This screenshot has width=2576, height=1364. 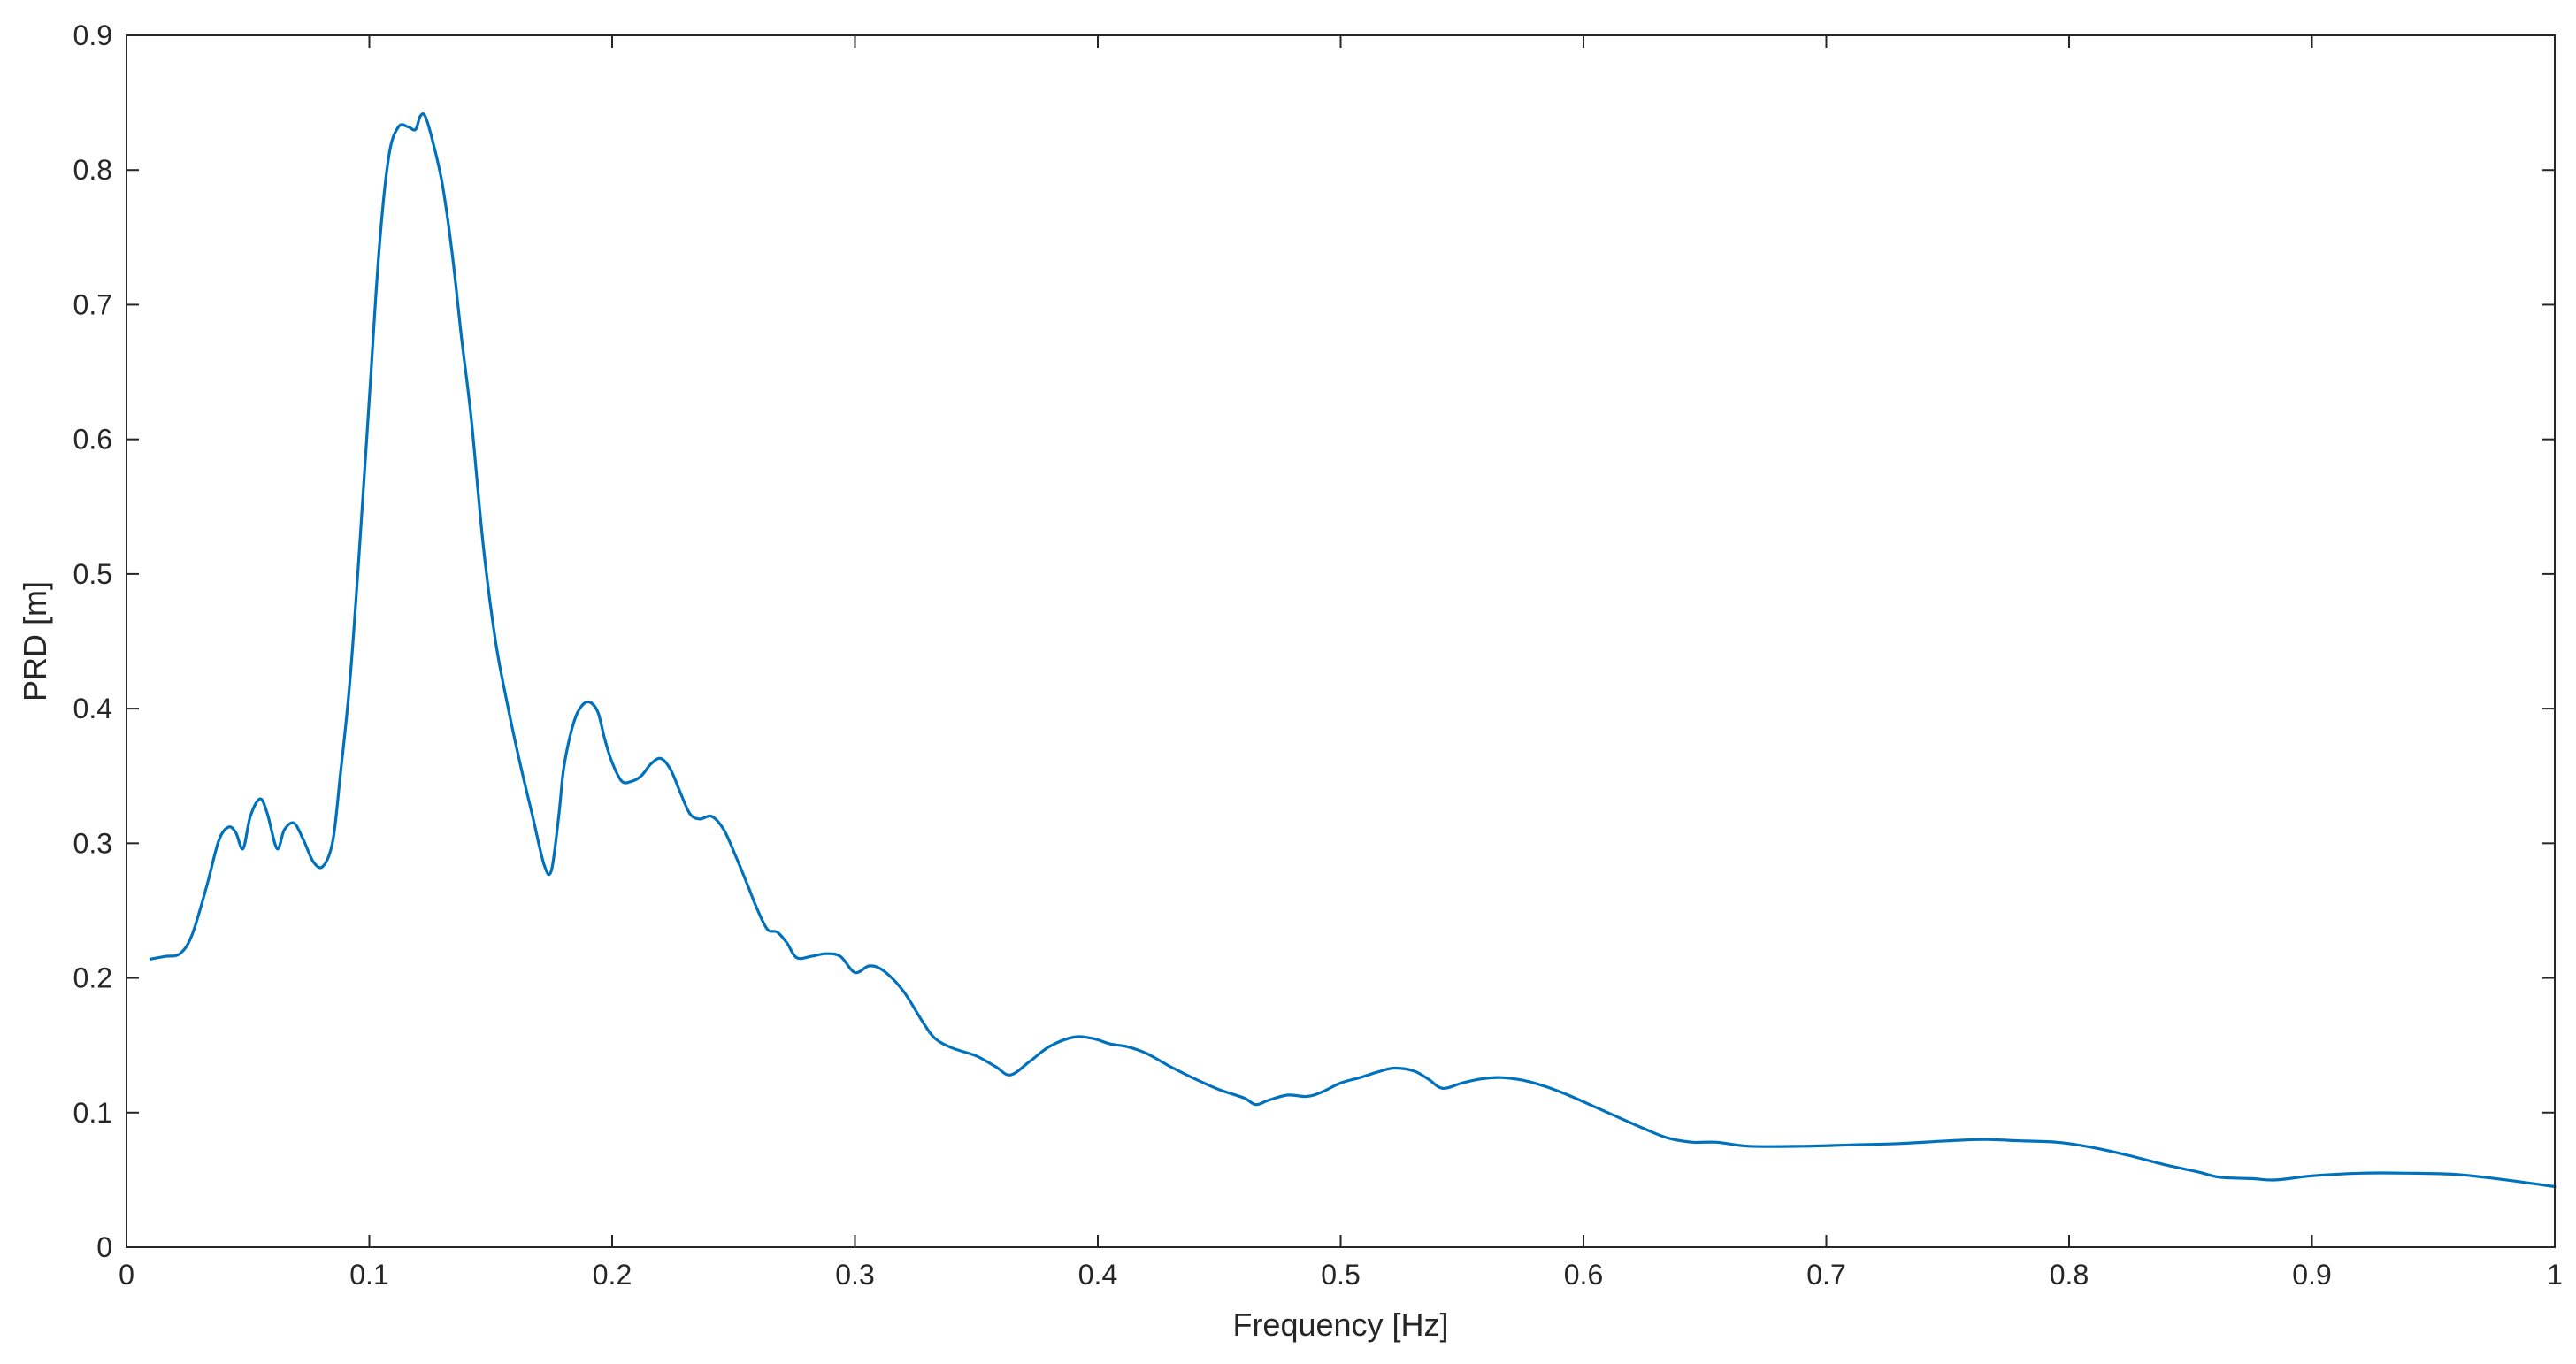 I want to click on y-tick-label: 0.9, so click(x=92, y=35).